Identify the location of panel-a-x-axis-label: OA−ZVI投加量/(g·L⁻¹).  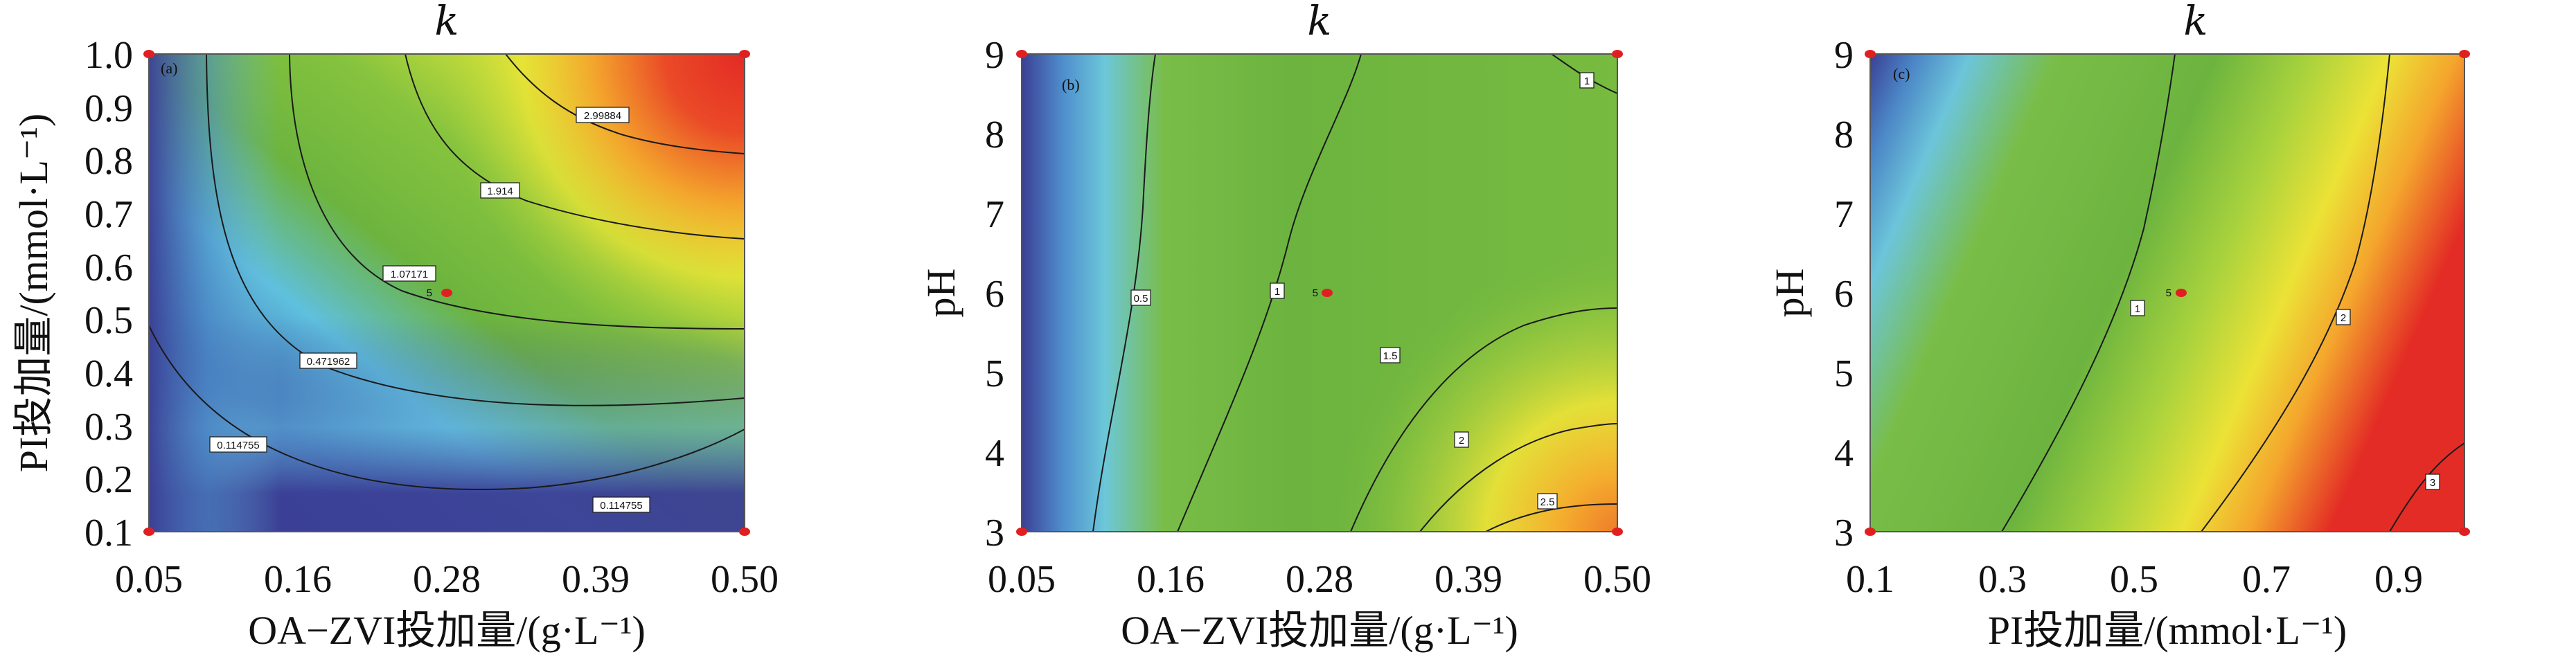
(447, 630).